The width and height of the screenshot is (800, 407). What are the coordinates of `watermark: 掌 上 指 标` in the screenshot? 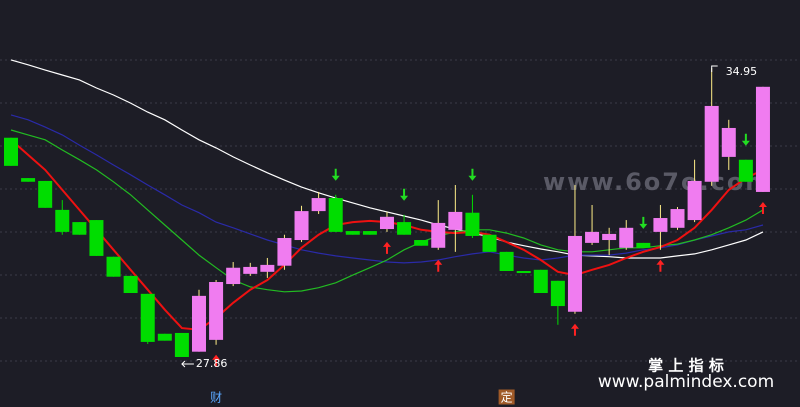 It's located at (686, 366).